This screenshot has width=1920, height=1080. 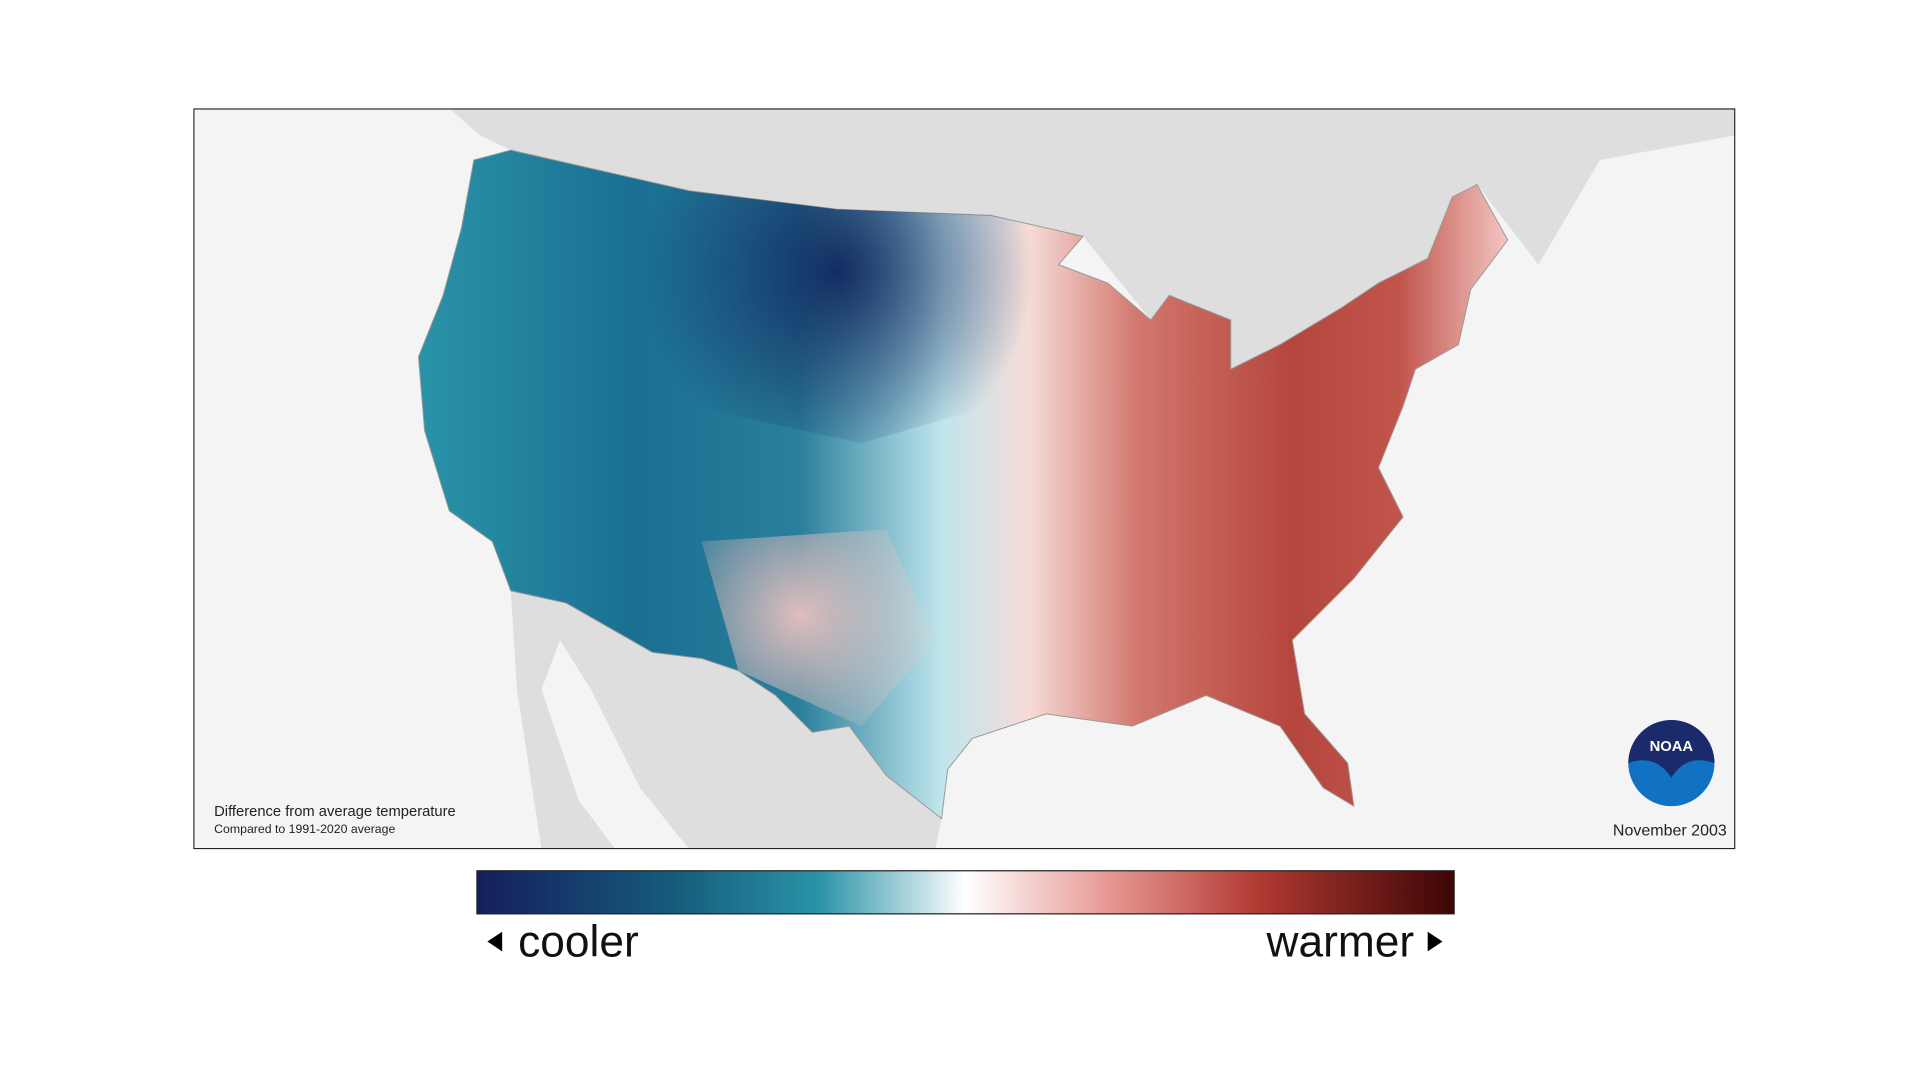 What do you see at coordinates (965, 892) in the screenshot?
I see `color-bar` at bounding box center [965, 892].